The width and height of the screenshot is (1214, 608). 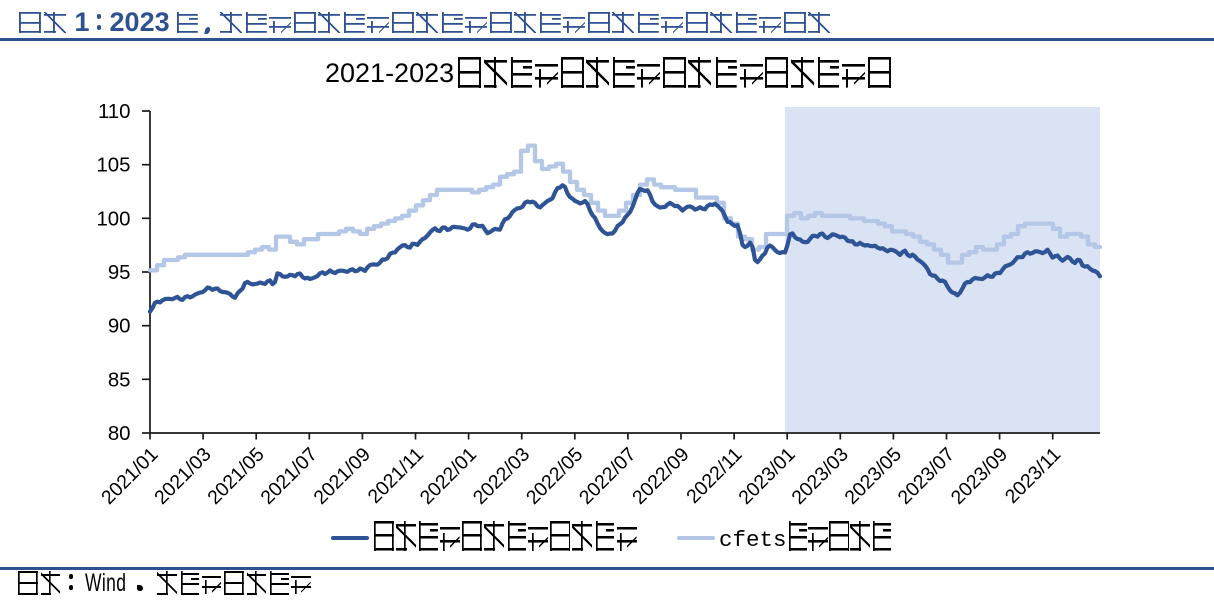 What do you see at coordinates (660, 475) in the screenshot?
I see `svg-text: 2022/09` at bounding box center [660, 475].